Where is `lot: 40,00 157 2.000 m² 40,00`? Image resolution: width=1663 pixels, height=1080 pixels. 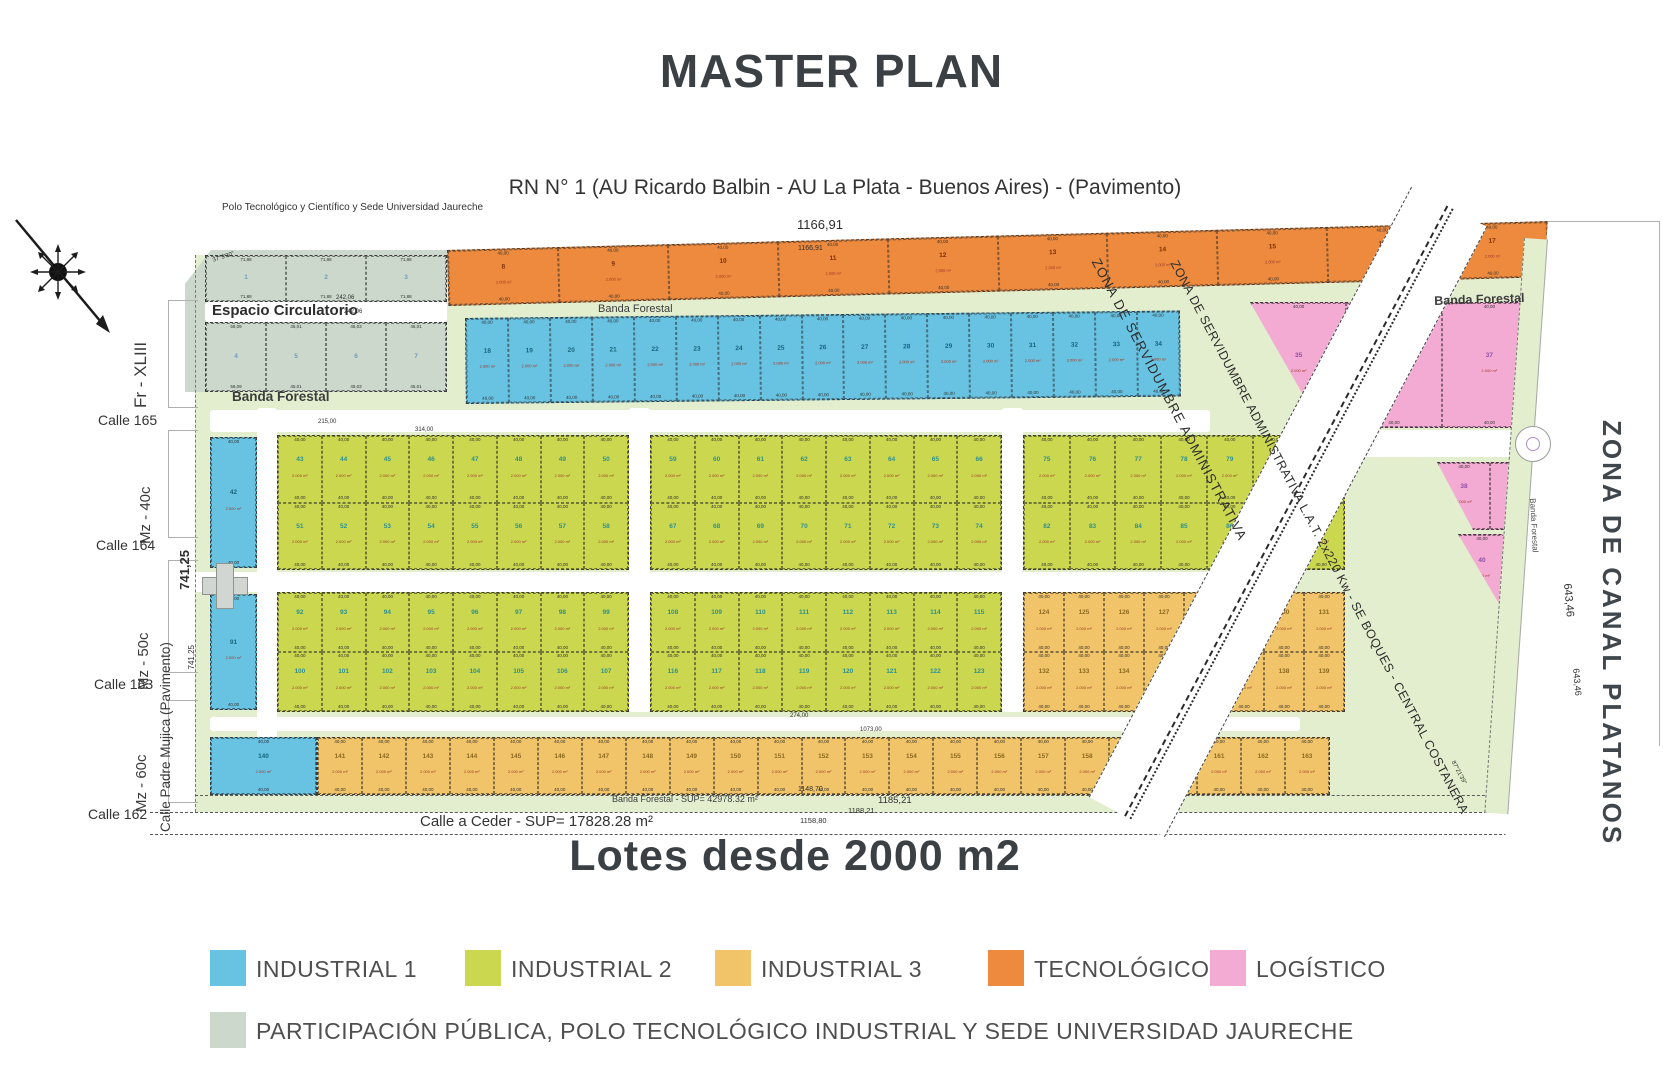 lot: 40,00 157 2.000 m² 40,00 is located at coordinates (1043, 766).